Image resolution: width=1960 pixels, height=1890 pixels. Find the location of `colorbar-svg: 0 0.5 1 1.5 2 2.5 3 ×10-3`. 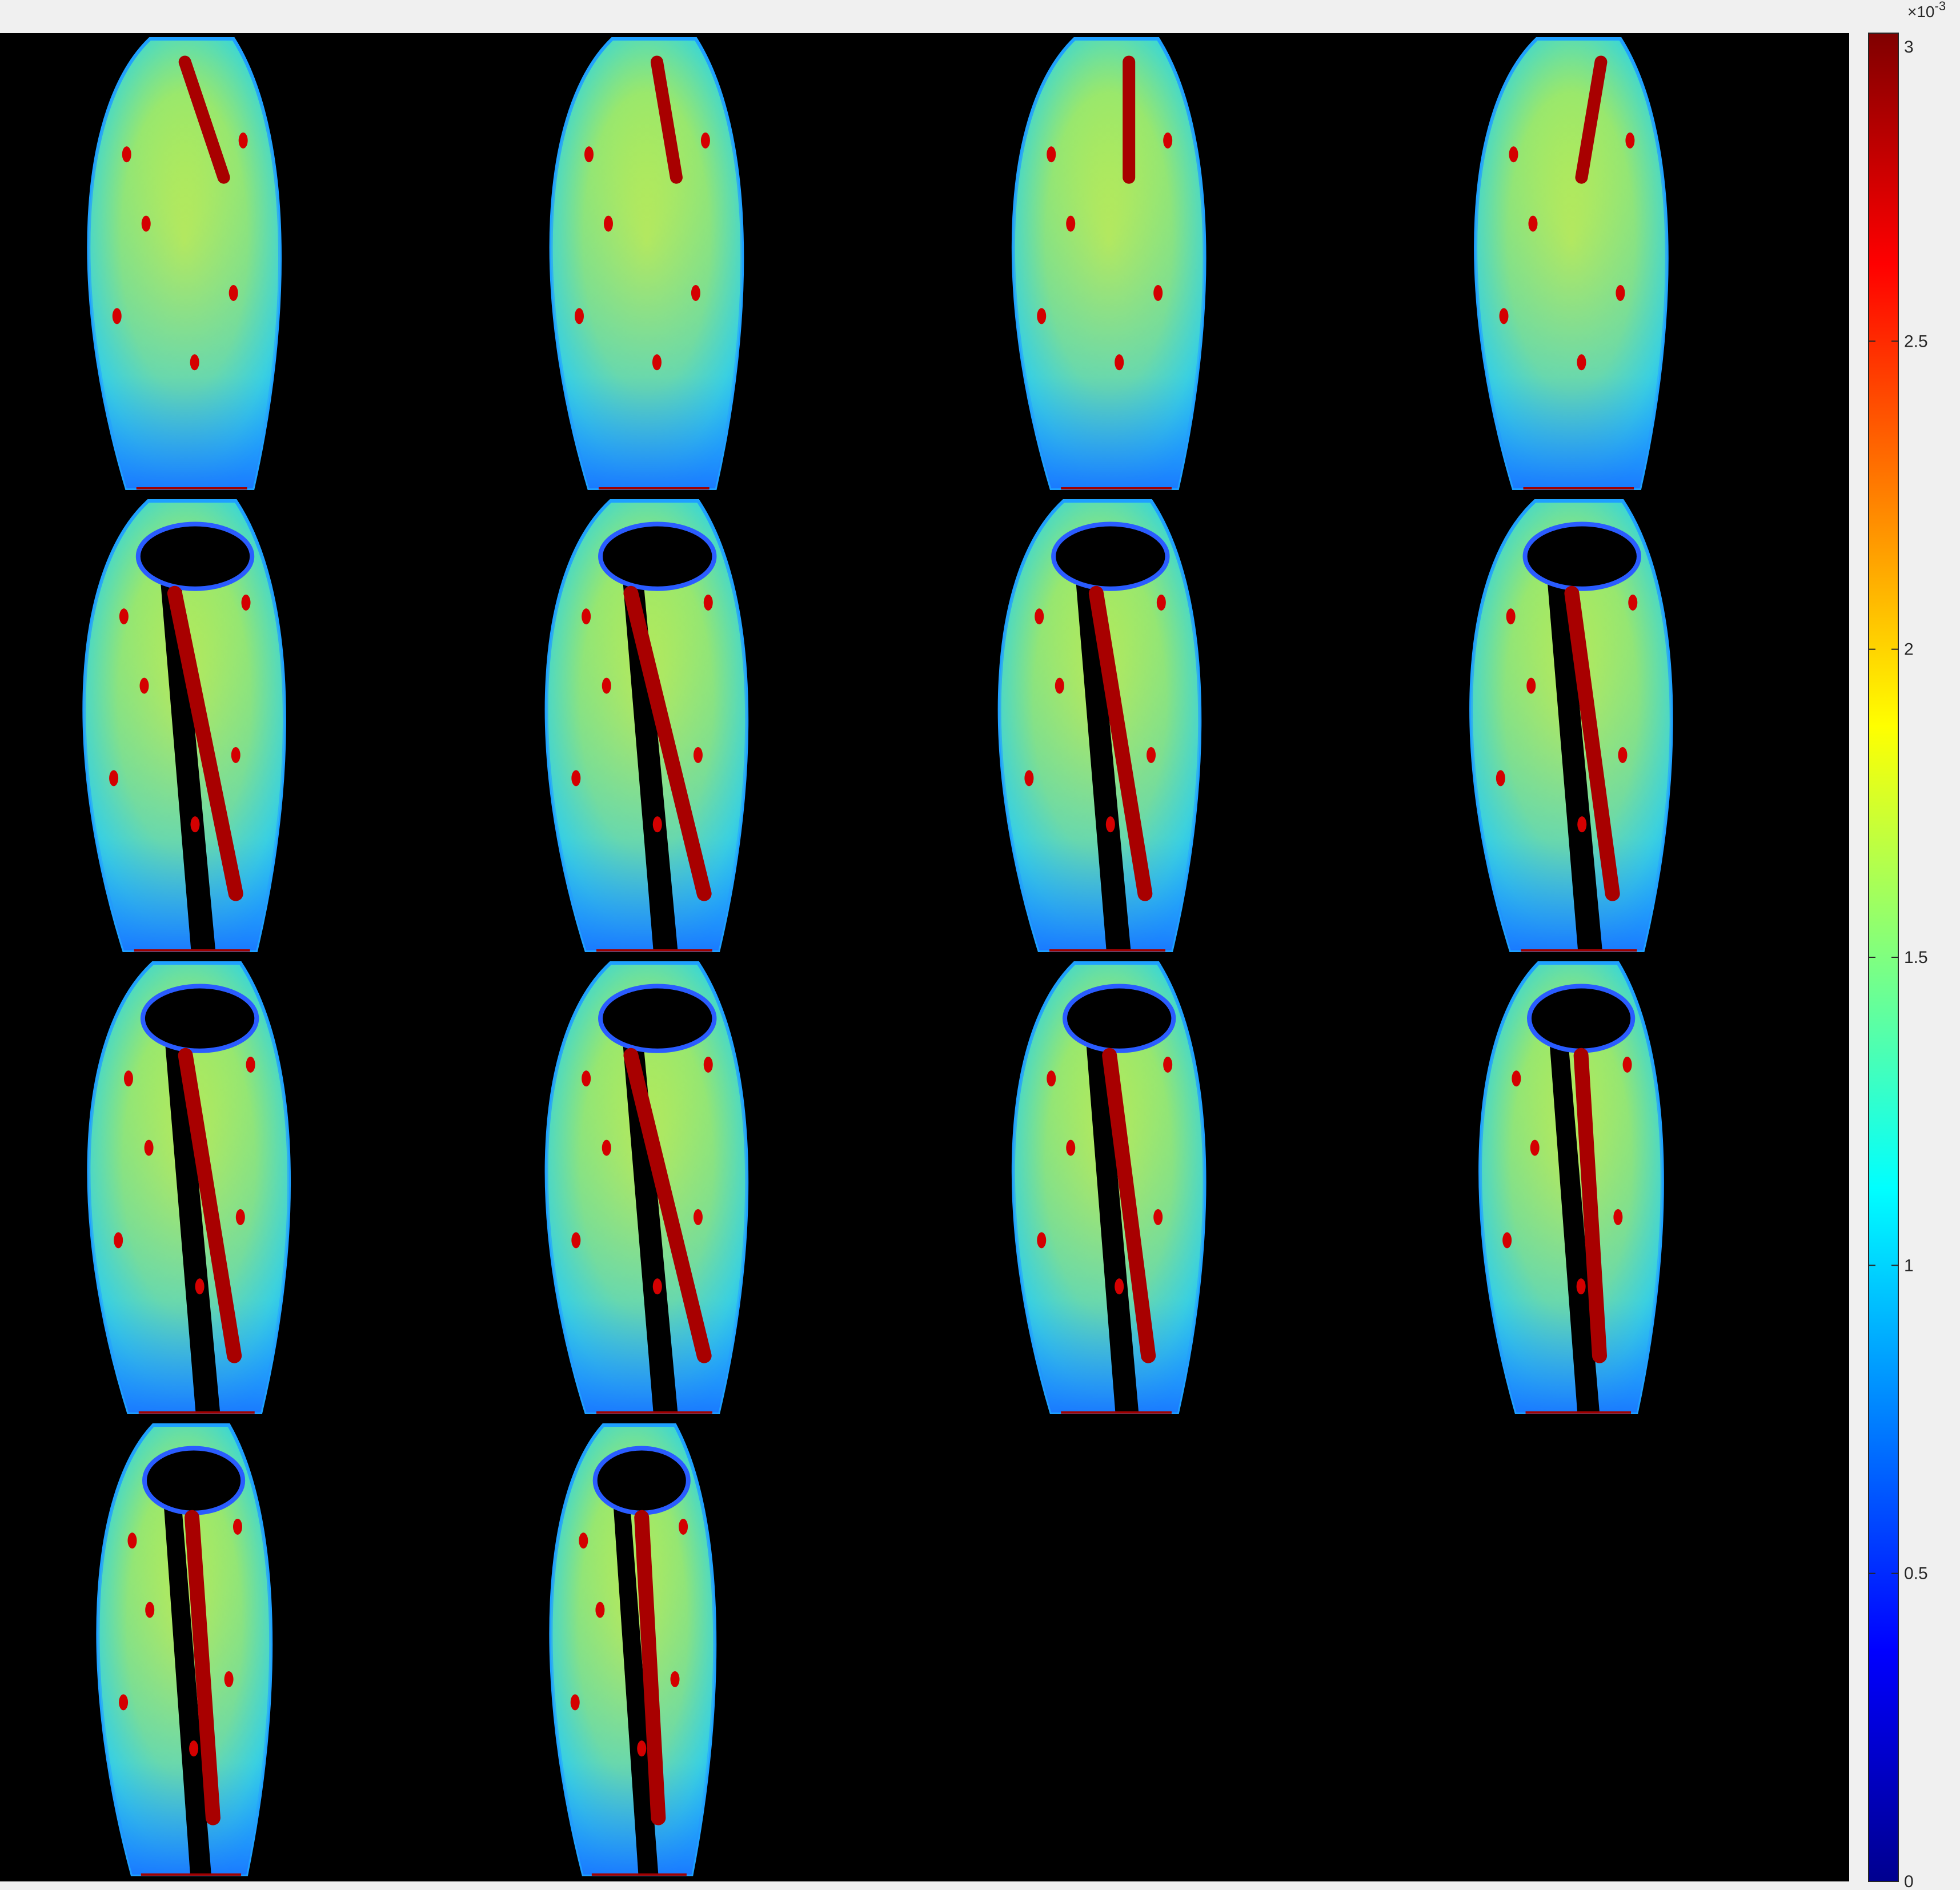

colorbar-svg: 0 0.5 1 1.5 2 2.5 3 ×10-3 is located at coordinates (1907, 945).